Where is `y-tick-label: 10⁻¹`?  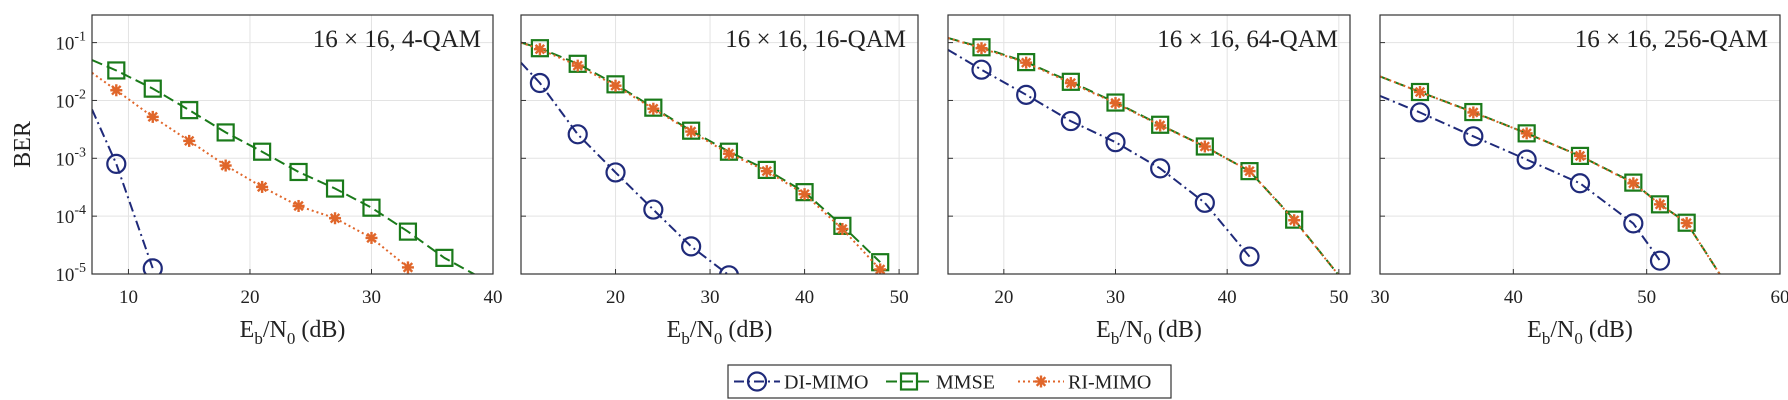 y-tick-label: 10⁻¹ is located at coordinates (70, 42).